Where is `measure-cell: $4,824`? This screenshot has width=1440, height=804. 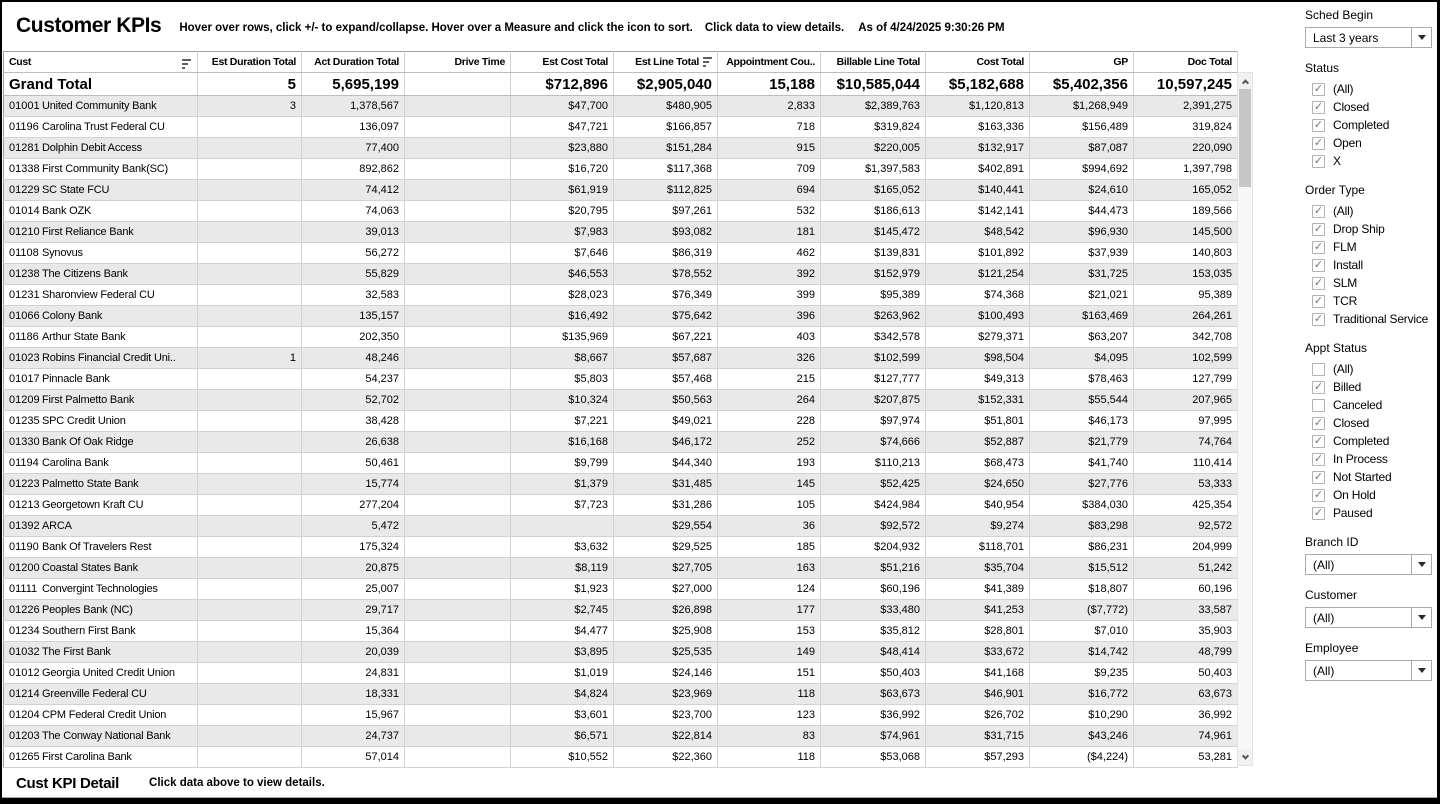 measure-cell: $4,824 is located at coordinates (562, 694).